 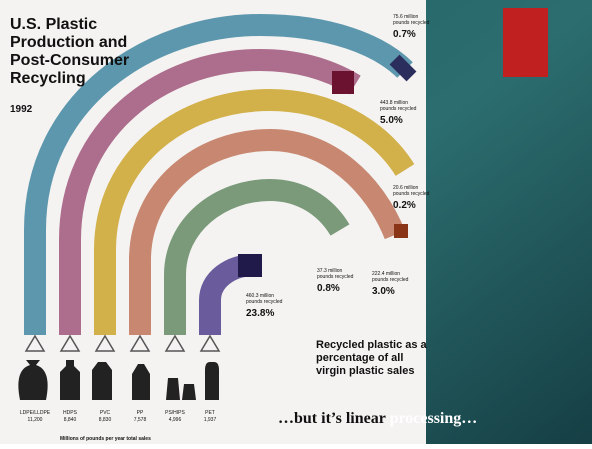 What do you see at coordinates (122, 343) in the screenshot?
I see `recycle-triangles` at bounding box center [122, 343].